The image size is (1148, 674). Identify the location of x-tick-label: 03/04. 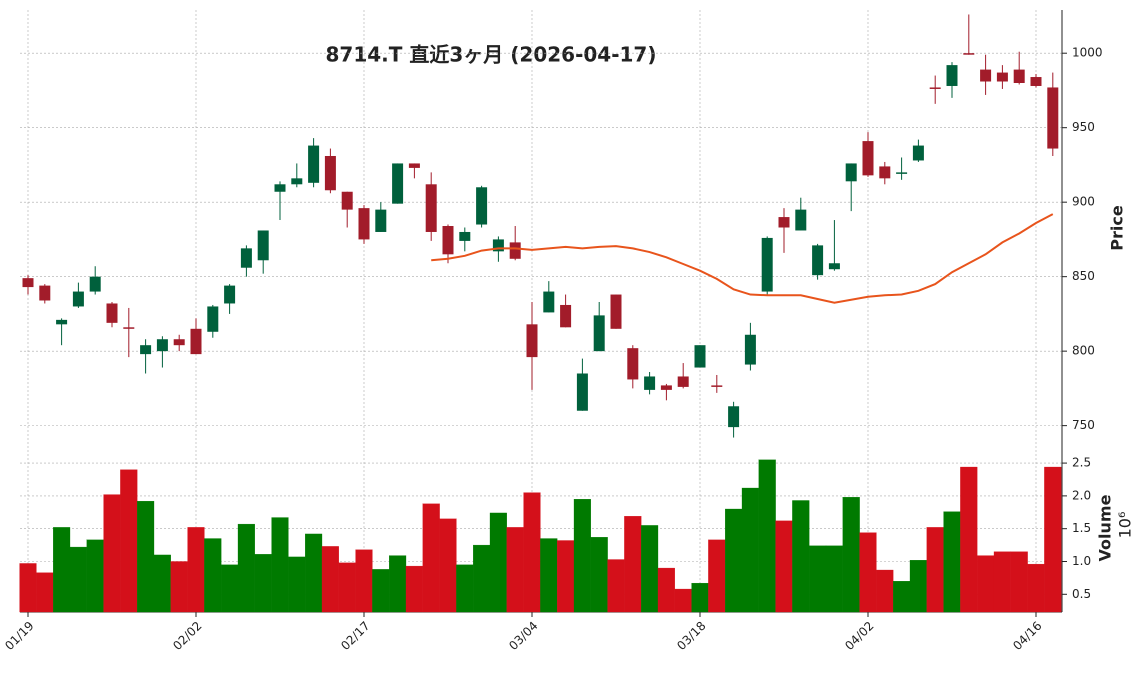
(523, 636).